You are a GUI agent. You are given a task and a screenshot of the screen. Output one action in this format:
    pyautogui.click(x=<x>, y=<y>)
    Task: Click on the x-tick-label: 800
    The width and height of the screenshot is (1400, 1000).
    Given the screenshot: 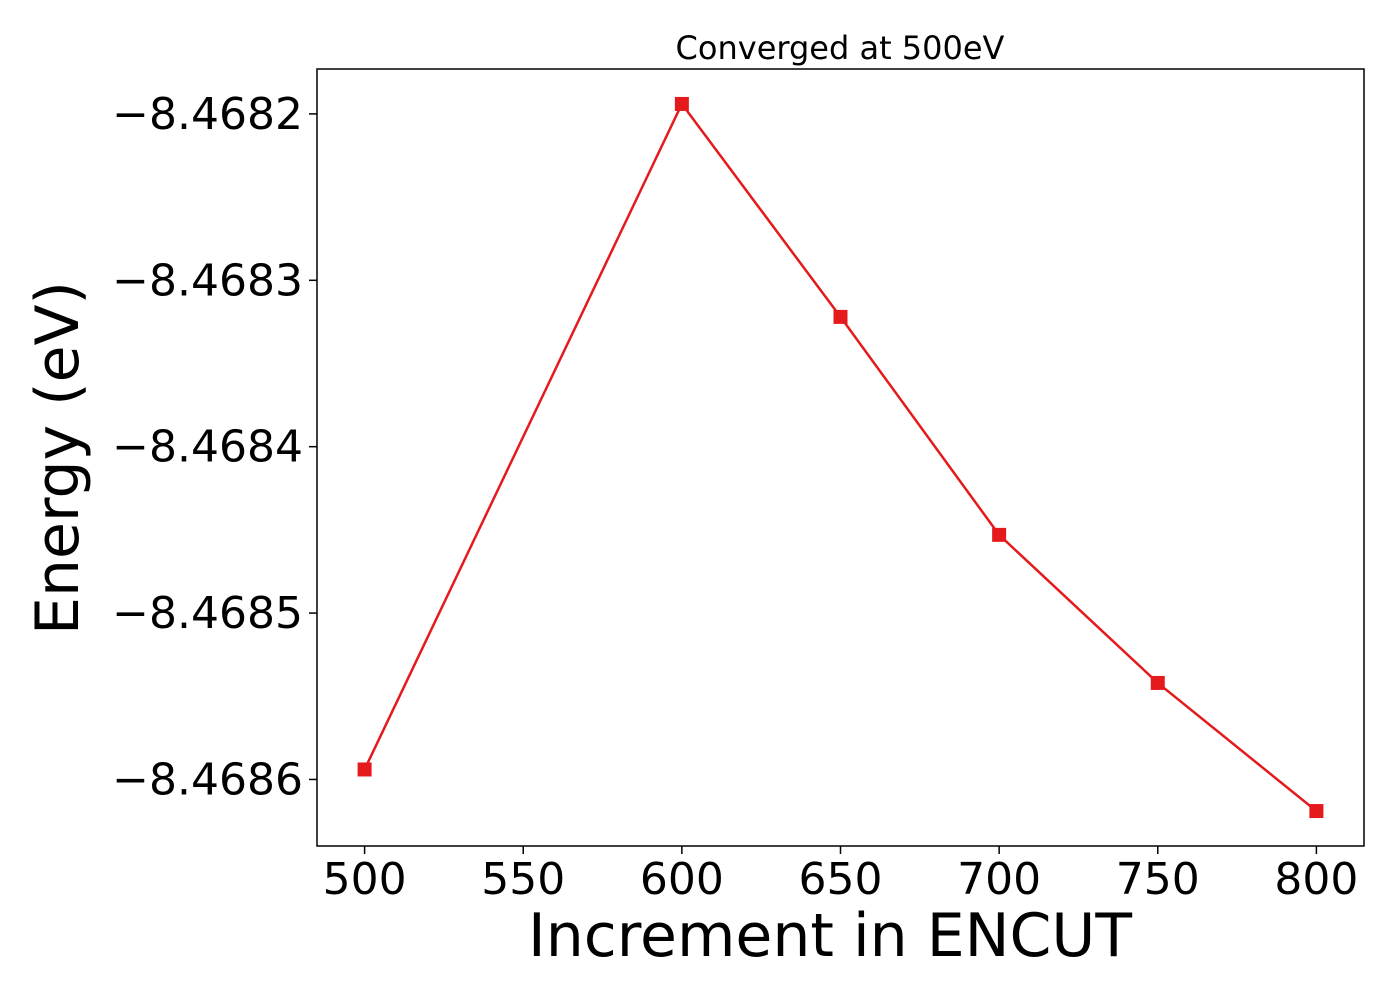 What is the action you would take?
    pyautogui.click(x=1316, y=879)
    